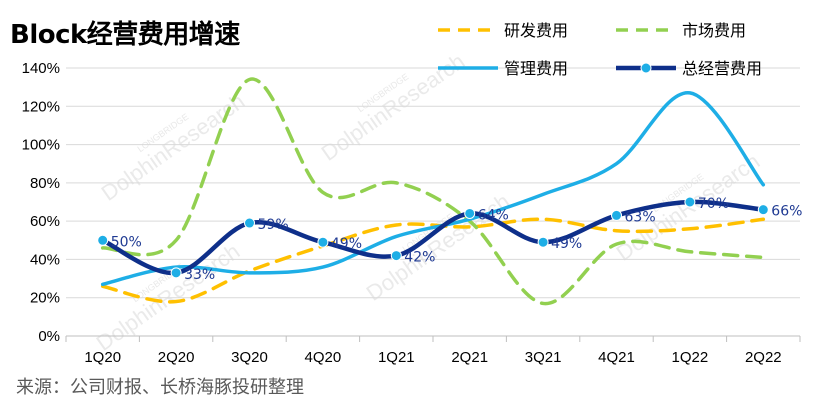 Image resolution: width=816 pixels, height=401 pixels. Describe the element at coordinates (160, 387) in the screenshot. I see `source-note: 来源：公司财报、长桥海豚投研整理` at that location.